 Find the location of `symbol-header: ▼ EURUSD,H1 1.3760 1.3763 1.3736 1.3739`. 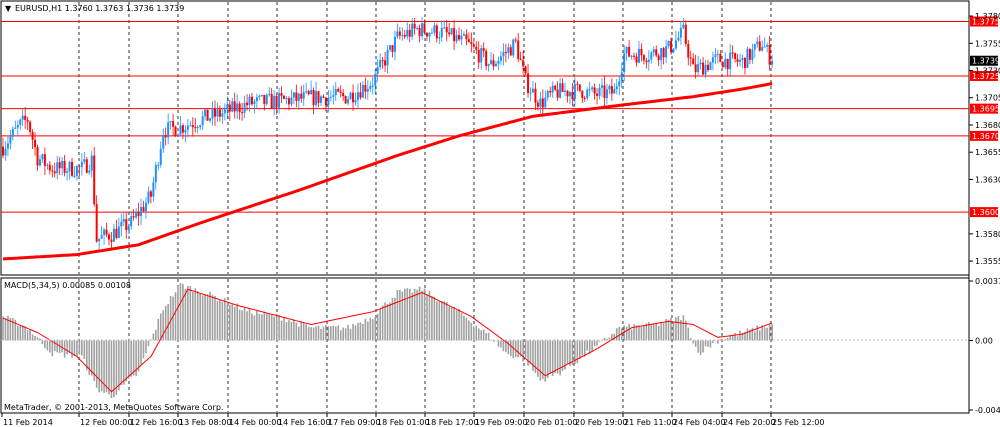

symbol-header: ▼ EURUSD,H1 1.3760 1.3763 1.3736 1.3739 is located at coordinates (94, 8).